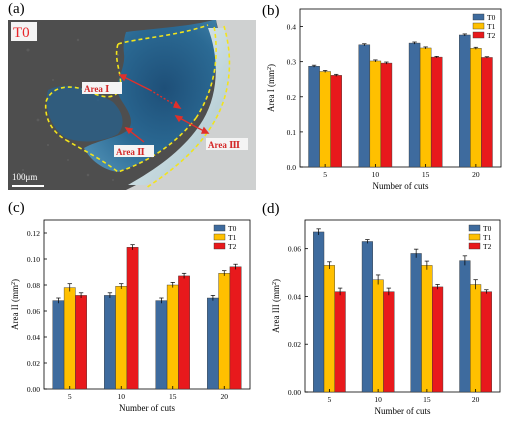 The height and width of the screenshot is (425, 505). Describe the element at coordinates (21, 33) in the screenshot. I see `sample-label: T0` at that location.